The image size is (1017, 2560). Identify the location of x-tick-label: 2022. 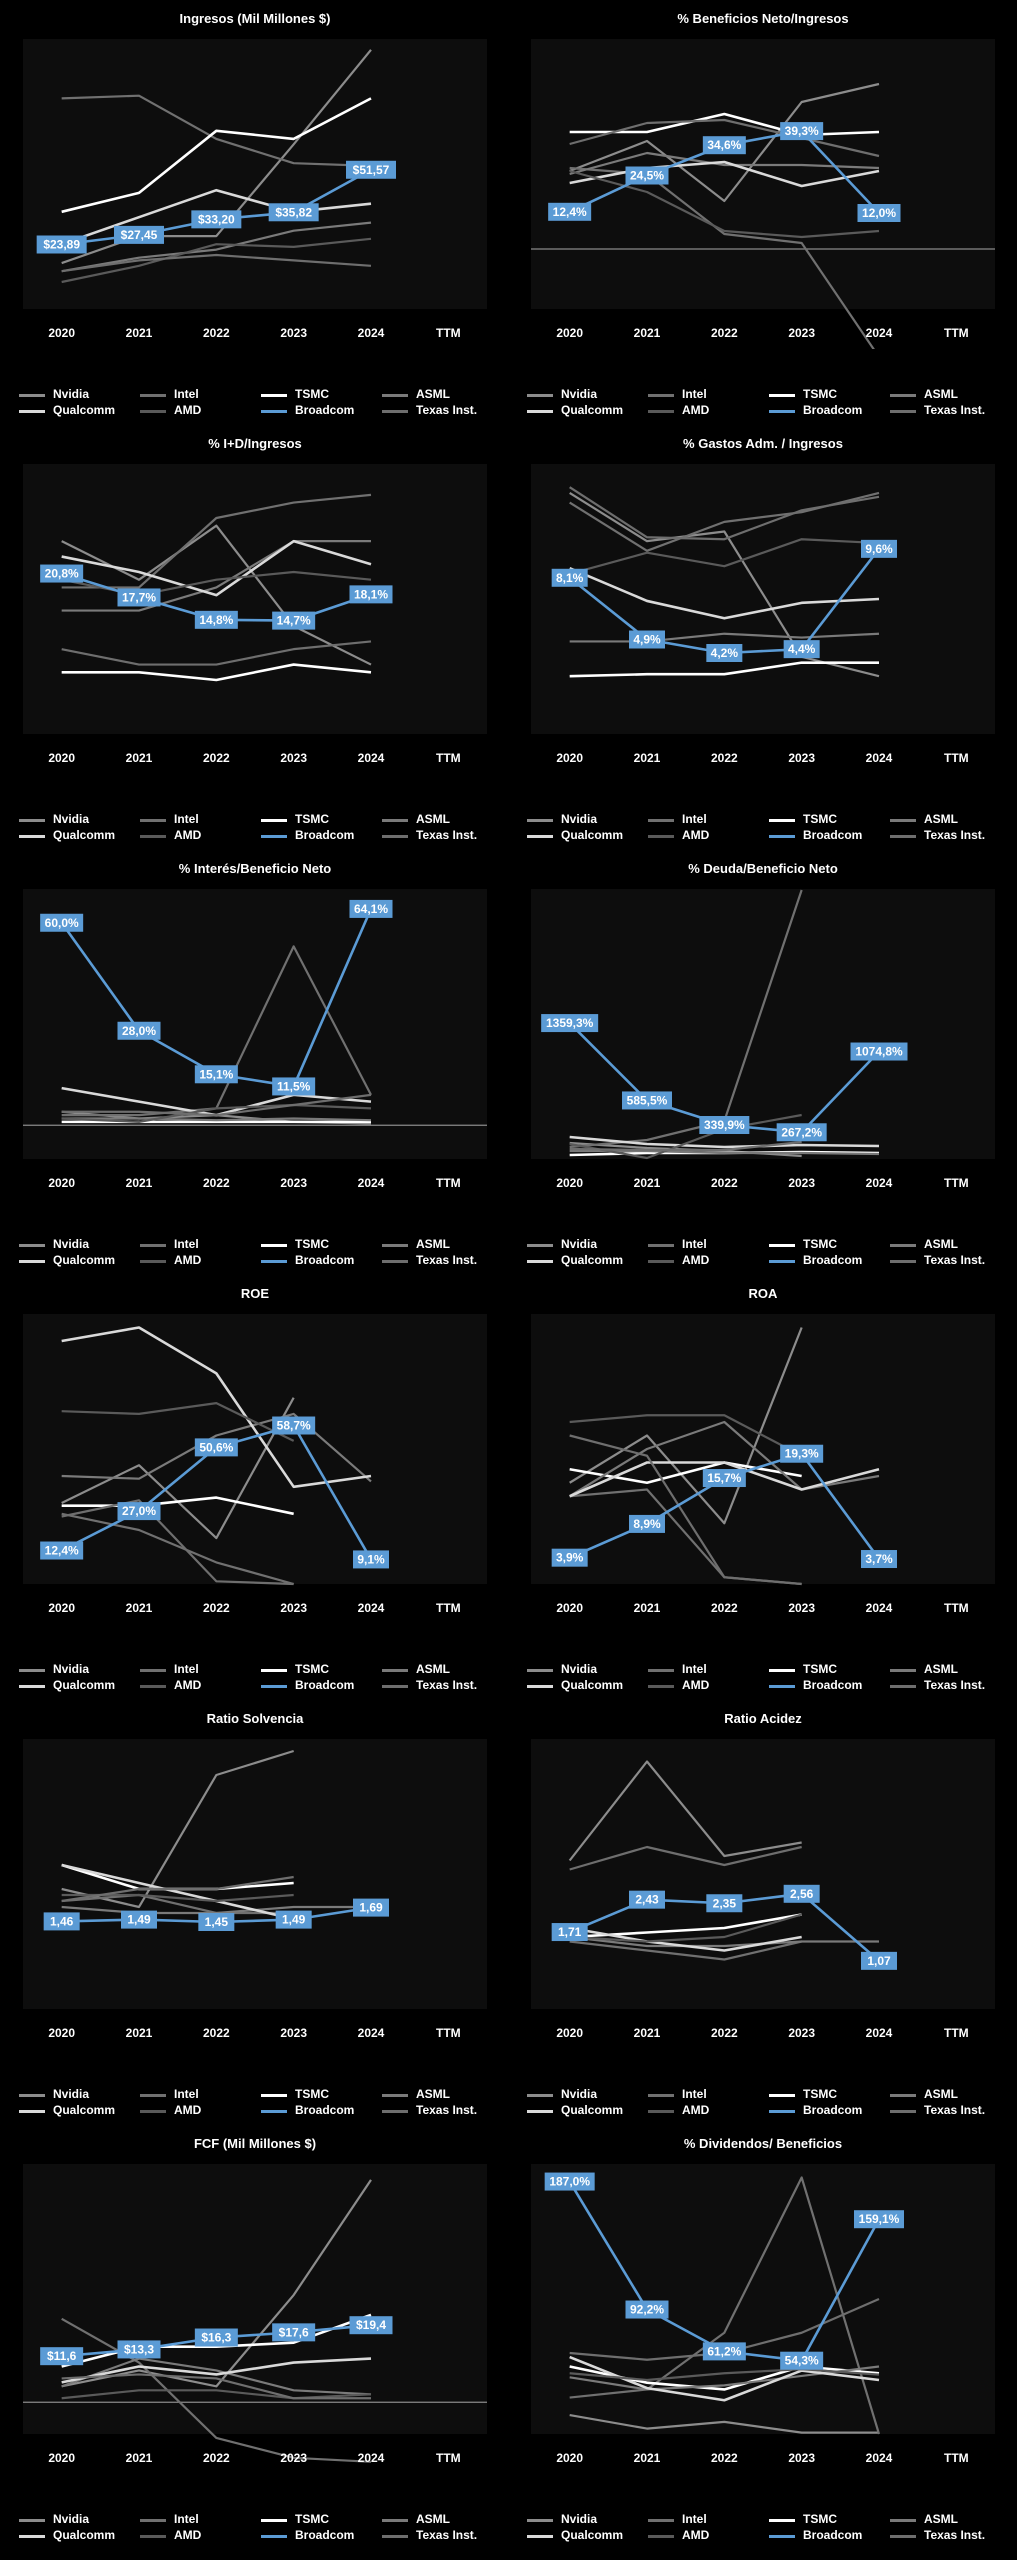
(216, 1608).